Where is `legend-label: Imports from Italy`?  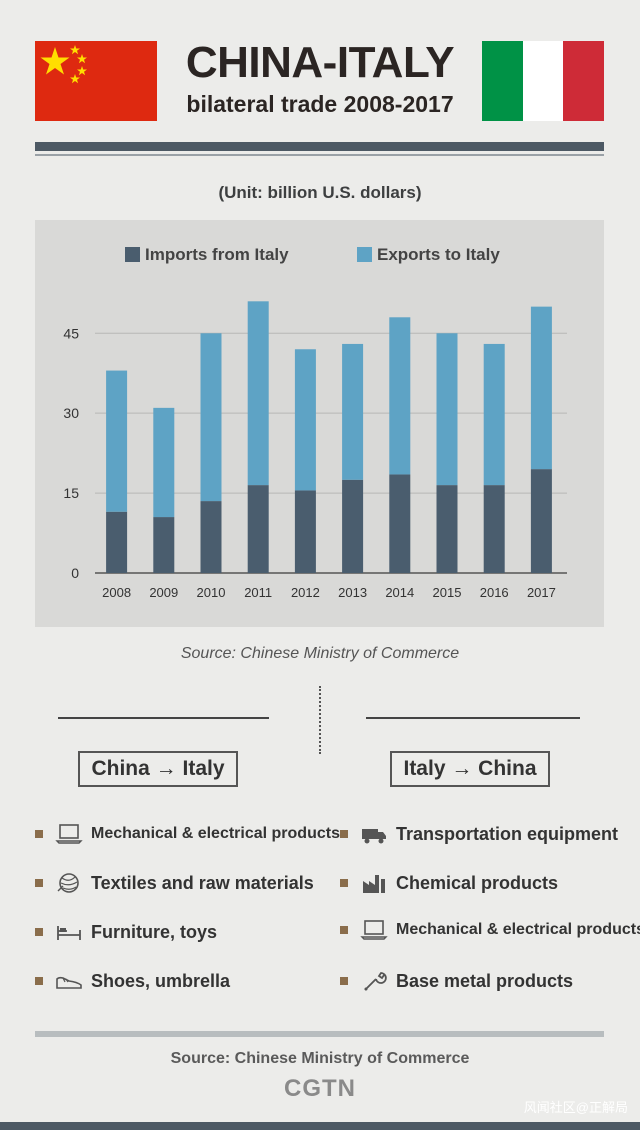
legend-label: Imports from Italy is located at coordinates (217, 254).